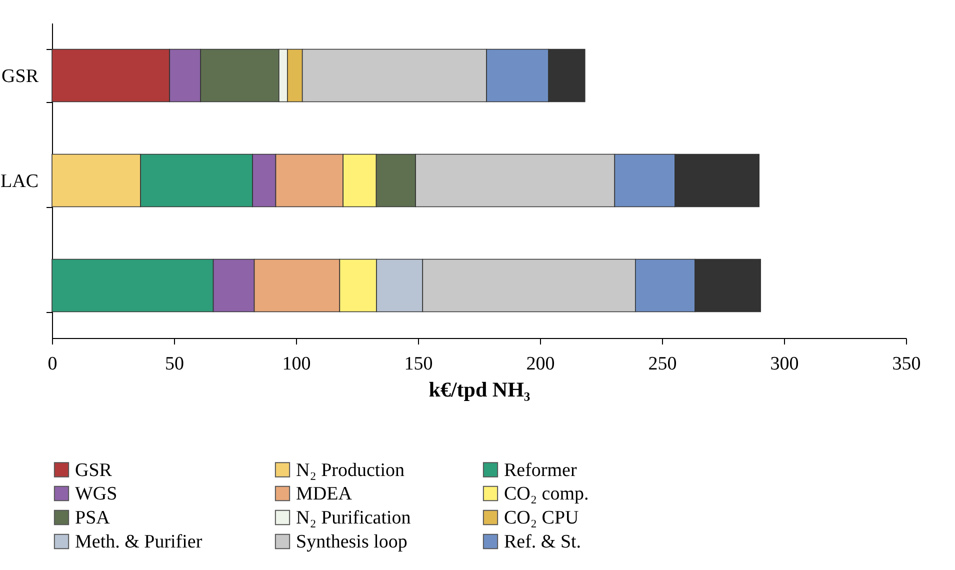 This screenshot has width=955, height=570. I want to click on legend-label: Ref. & St., so click(543, 542).